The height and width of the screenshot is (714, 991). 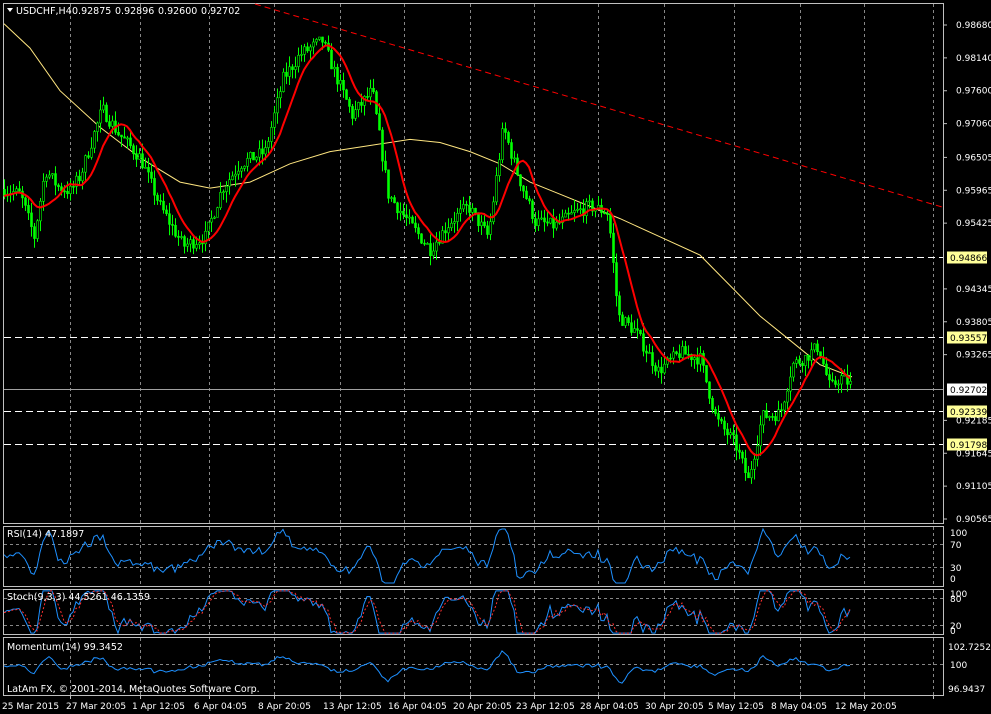 I want to click on price-tick-label: 0.92185, so click(x=973, y=421).